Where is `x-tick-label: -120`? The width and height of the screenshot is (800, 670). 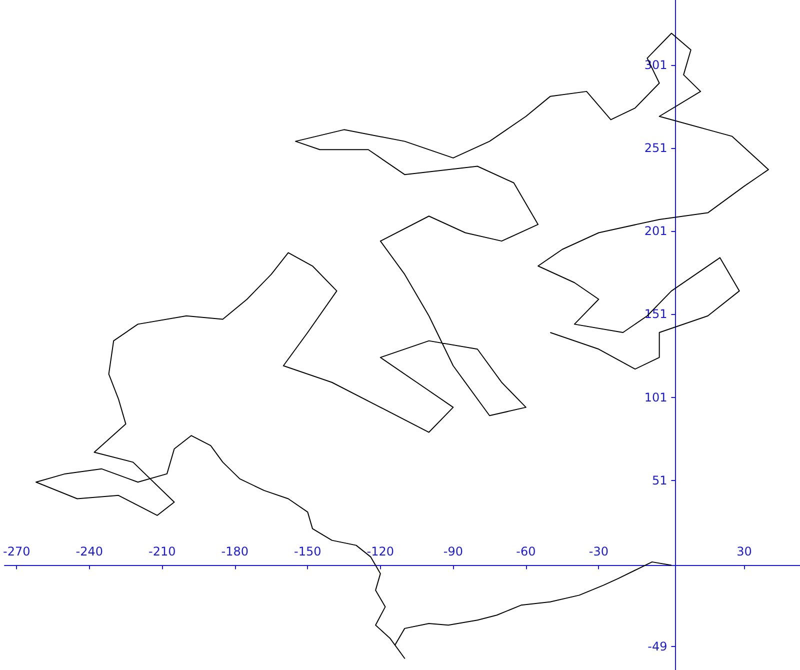 x-tick-label: -120 is located at coordinates (380, 551).